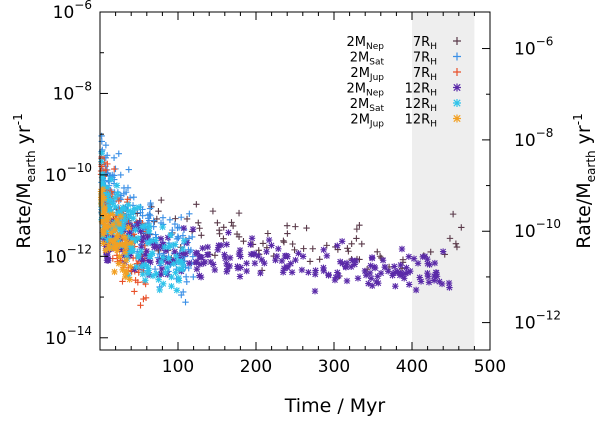 The width and height of the screenshot is (600, 424). What do you see at coordinates (24, 180) in the screenshot?
I see `y-axis-title-left: Rate/Mearth yr-1` at bounding box center [24, 180].